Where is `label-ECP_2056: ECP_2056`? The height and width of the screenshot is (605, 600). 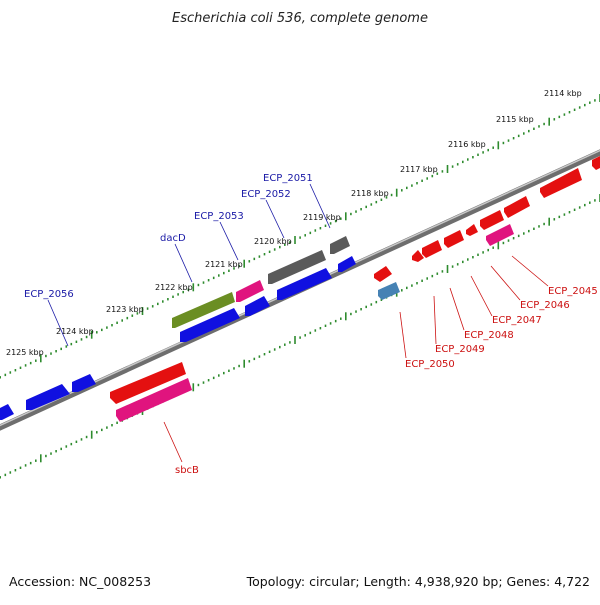 label-ECP_2056: ECP_2056 is located at coordinates (49, 294).